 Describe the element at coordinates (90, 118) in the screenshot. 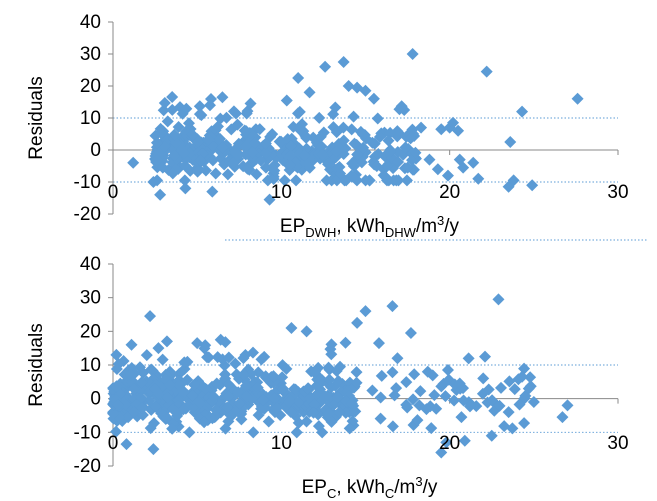

I see `y-tick-label: 10` at that location.